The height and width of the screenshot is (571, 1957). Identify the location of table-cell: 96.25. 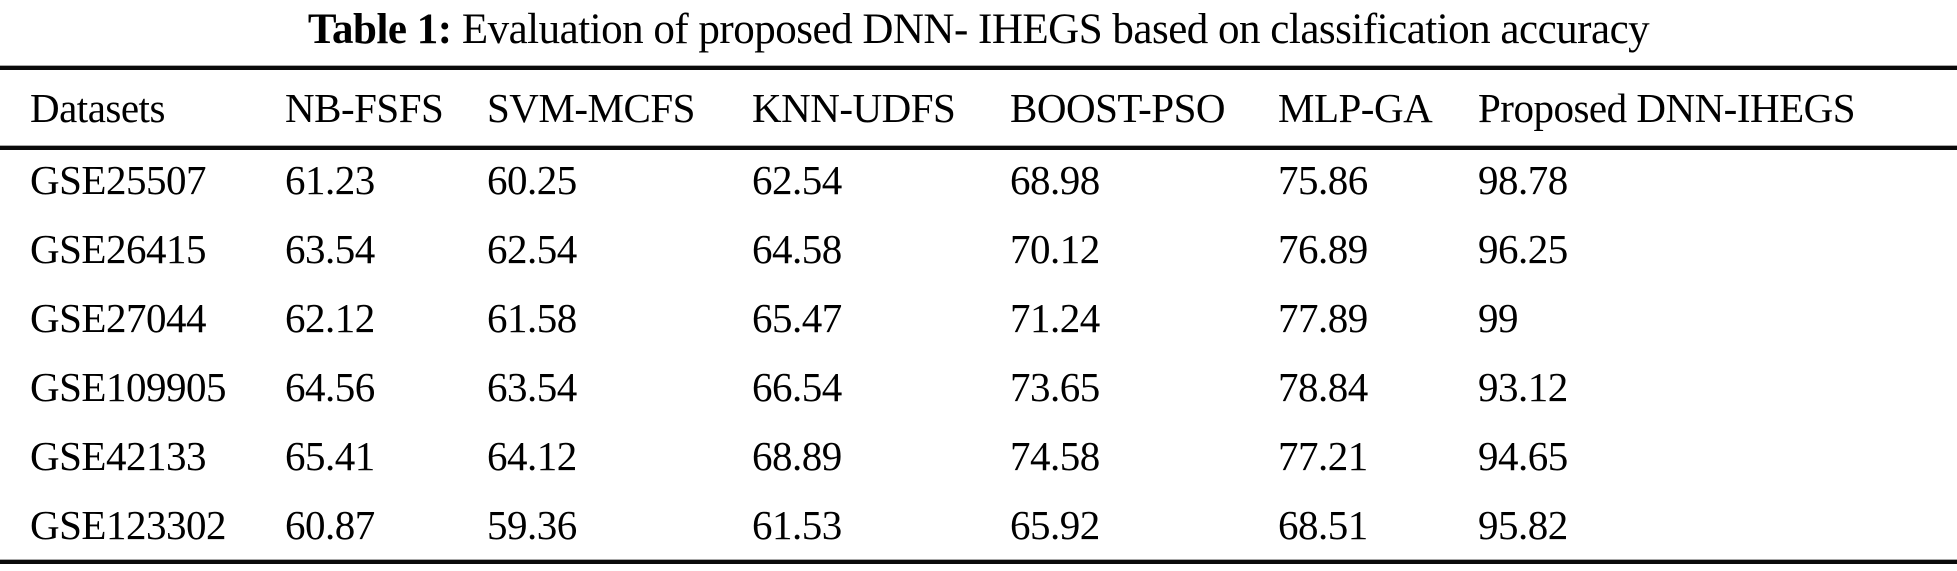
(1523, 248).